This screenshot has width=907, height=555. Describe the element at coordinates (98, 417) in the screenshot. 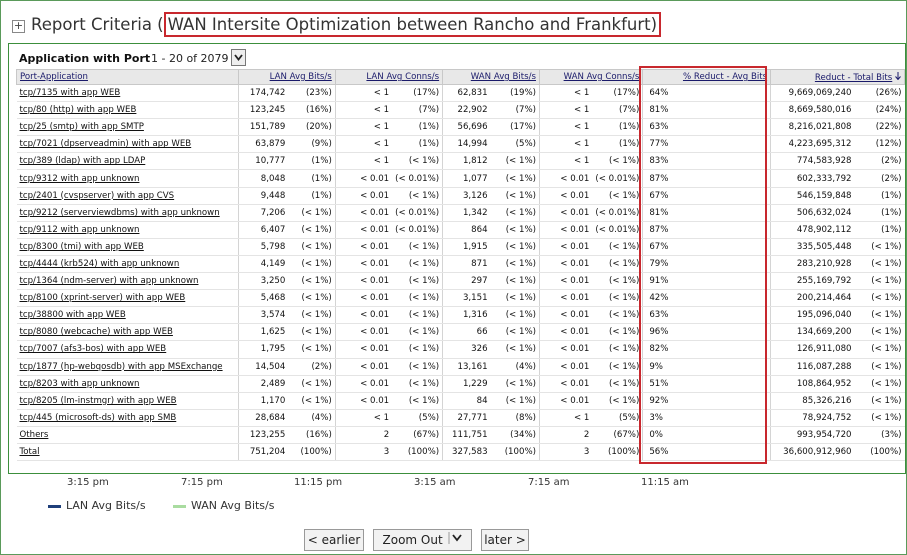

I see `app-link: tcp/445 (microsoft-ds) with app SMB` at that location.